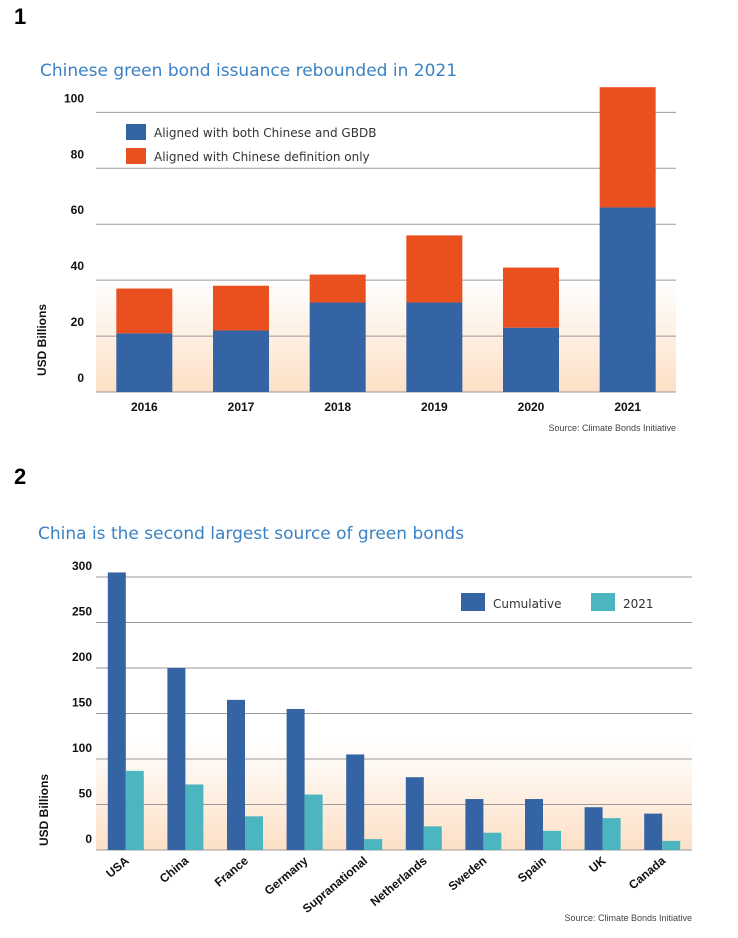 Image resolution: width=738 pixels, height=938 pixels. I want to click on x-tick-label: Spain, so click(532, 870).